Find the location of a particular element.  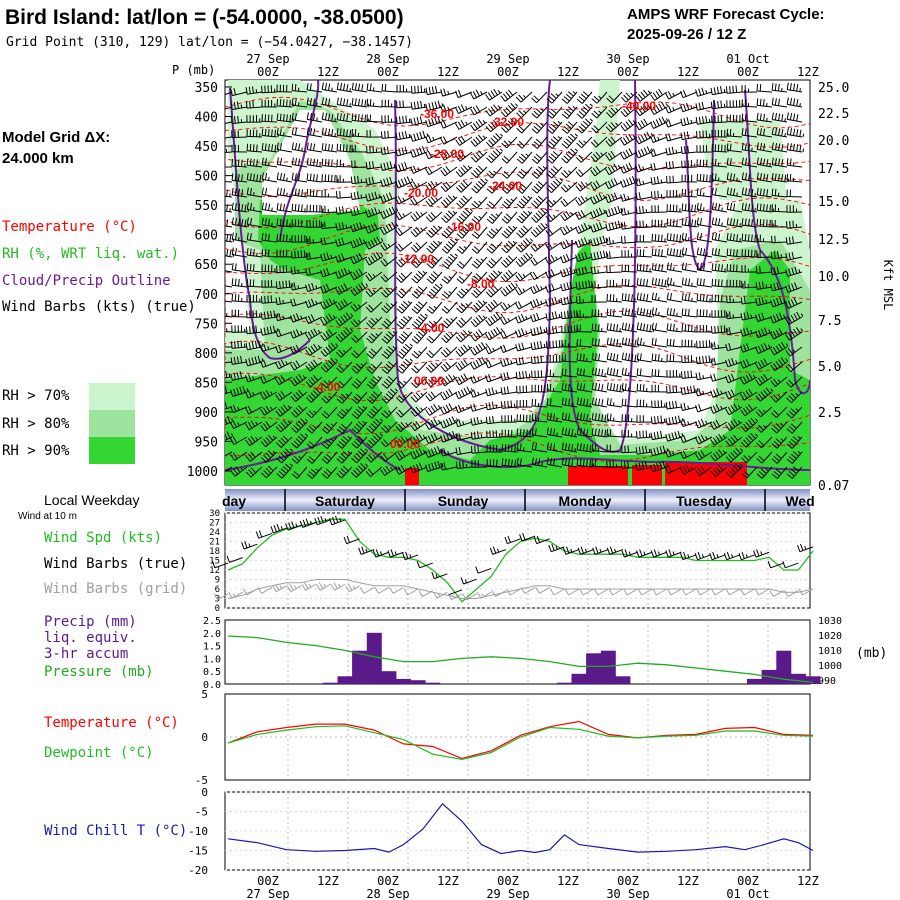

rh-key-80: RH > 80% is located at coordinates (36, 424).